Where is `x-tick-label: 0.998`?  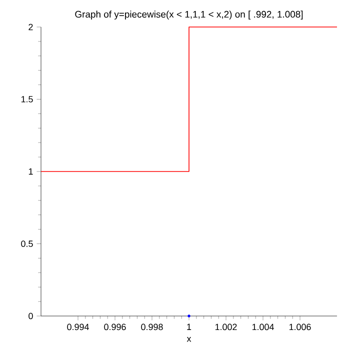
x-tick-label: 0.998 is located at coordinates (152, 327).